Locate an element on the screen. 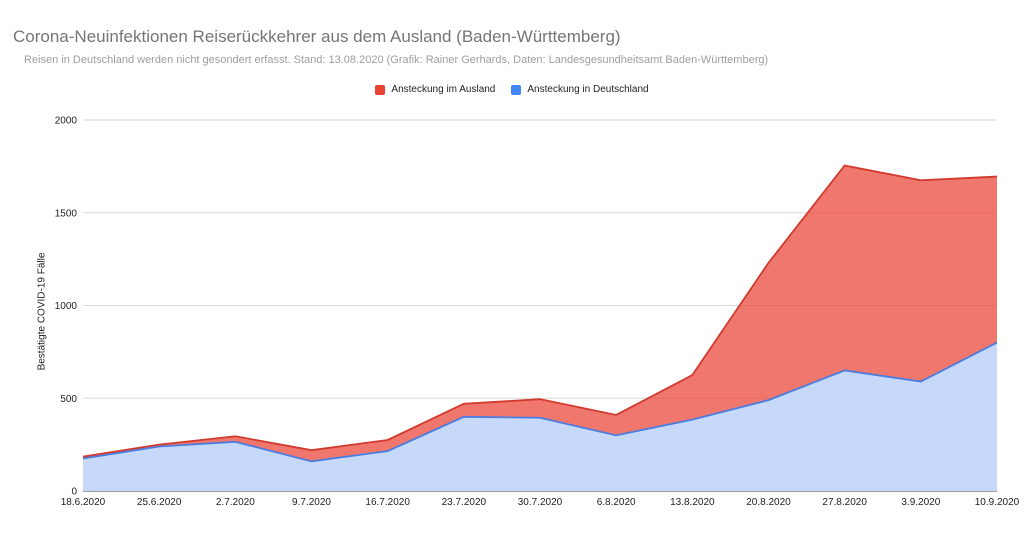 The width and height of the screenshot is (1024, 535). y-tick-label: 1500 is located at coordinates (66, 213).